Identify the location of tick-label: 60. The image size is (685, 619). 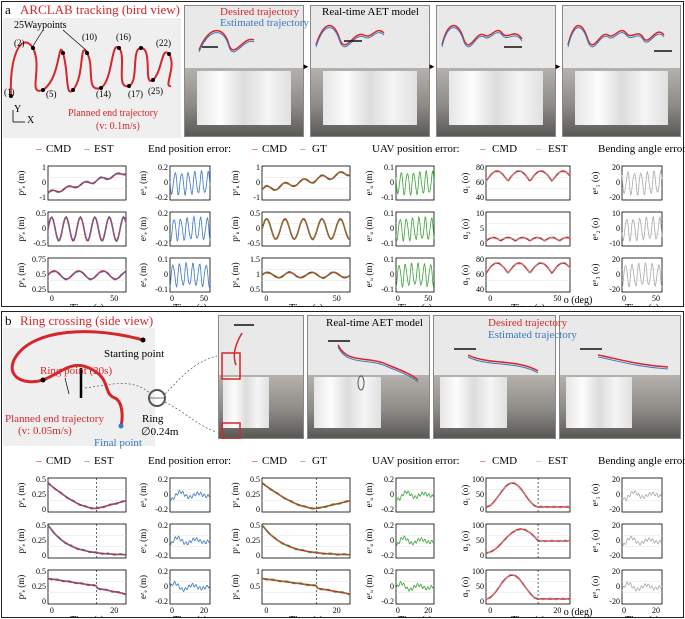
(480, 182).